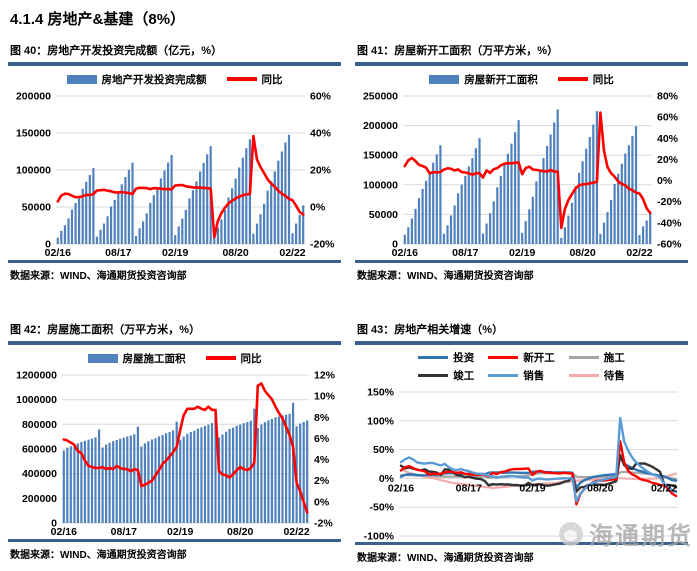 The width and height of the screenshot is (697, 571). I want to click on legend-label: 待售, so click(614, 376).